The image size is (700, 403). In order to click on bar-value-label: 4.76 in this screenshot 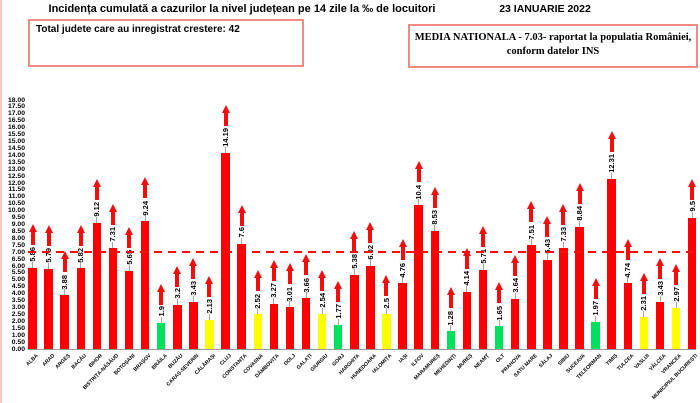, I will do `click(403, 270)`.